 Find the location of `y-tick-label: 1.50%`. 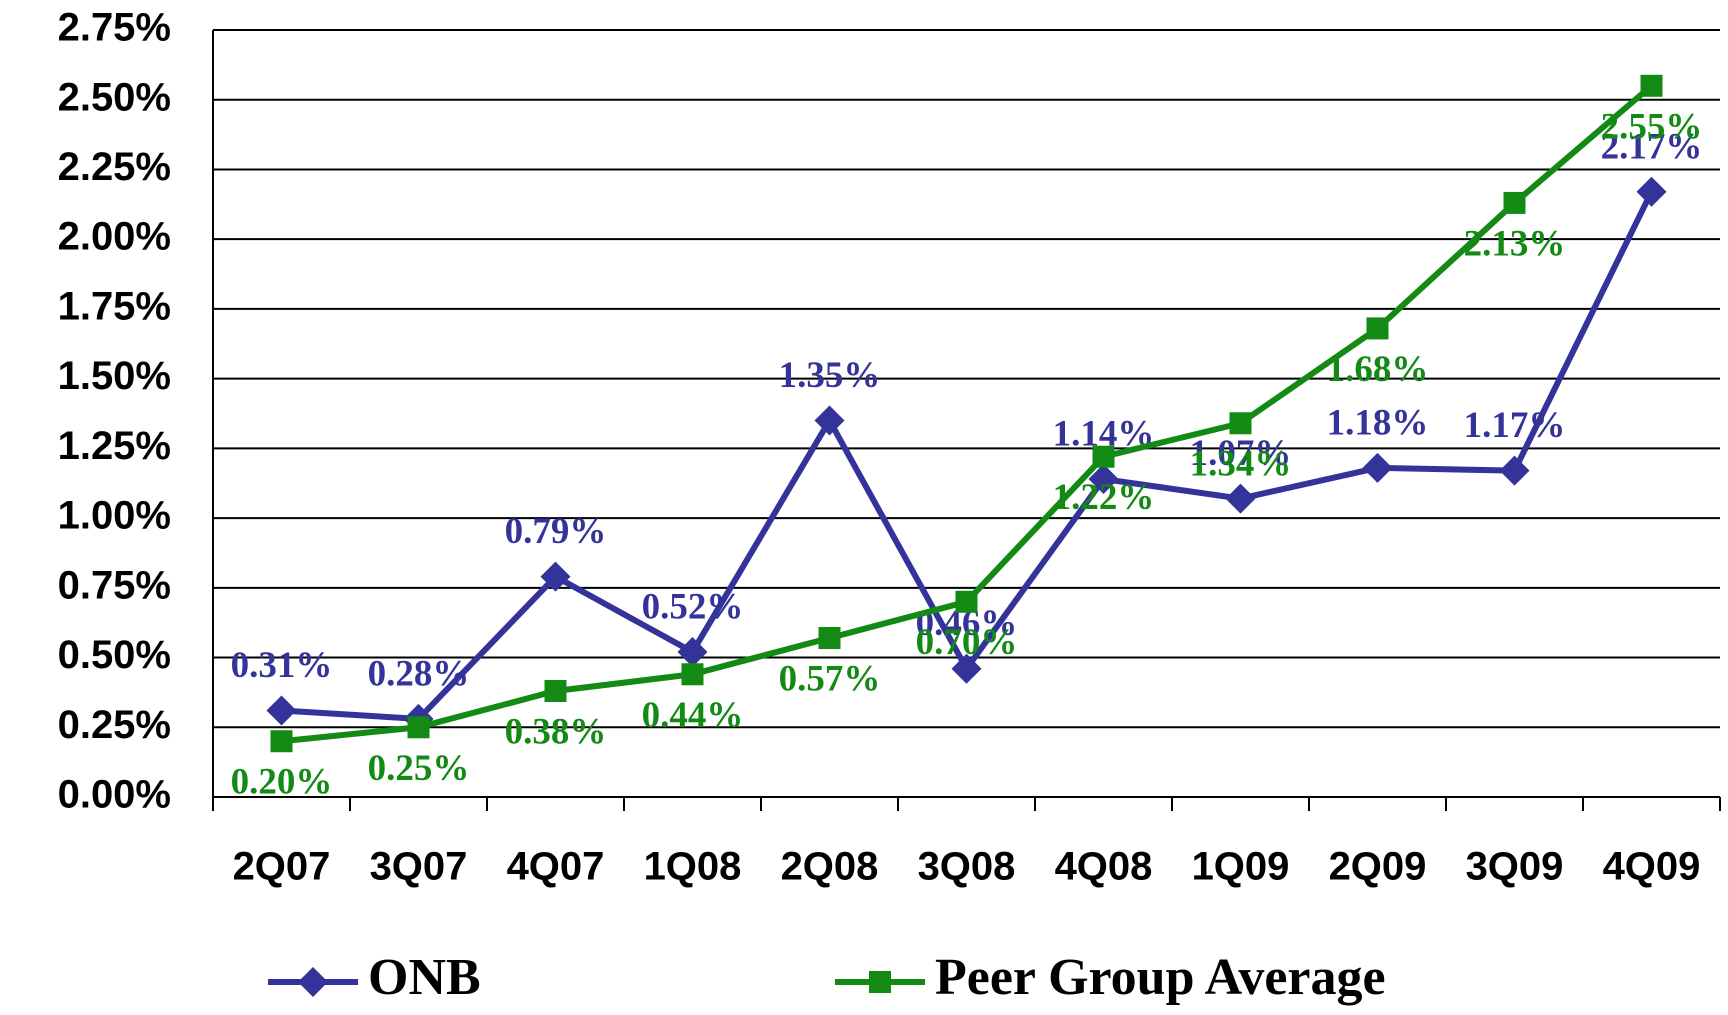

y-tick-label: 1.50% is located at coordinates (114, 376).